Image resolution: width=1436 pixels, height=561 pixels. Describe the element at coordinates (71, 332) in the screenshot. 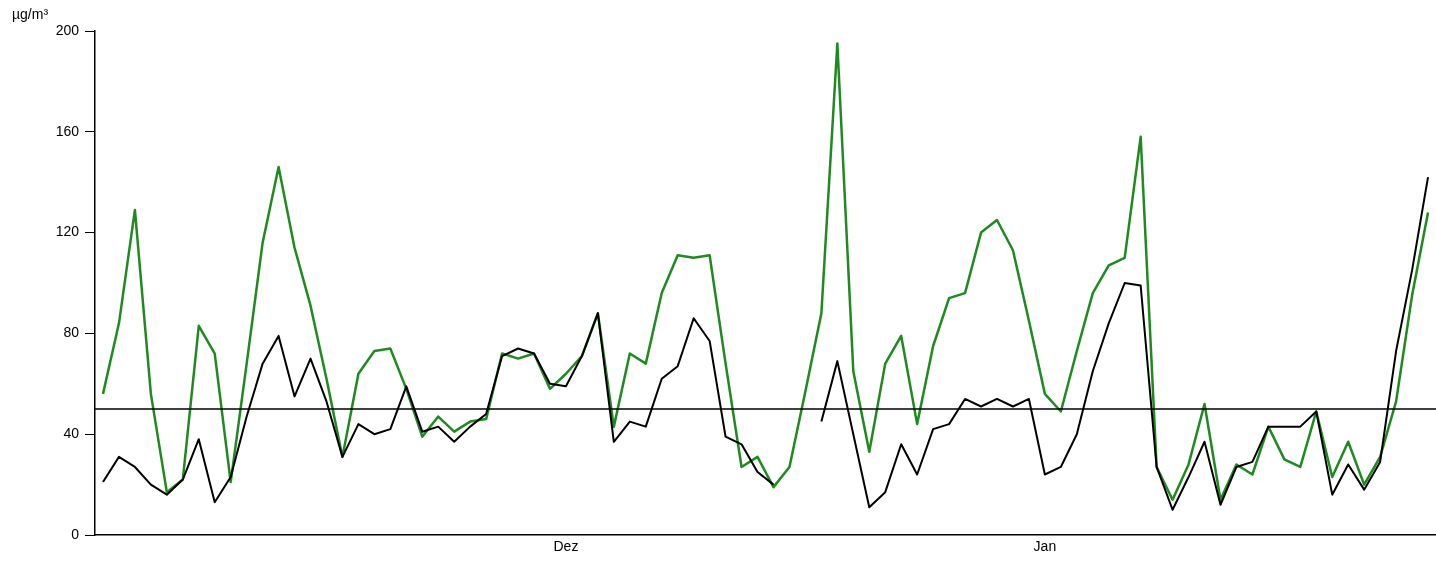

I see `y-tick-label: 80` at that location.